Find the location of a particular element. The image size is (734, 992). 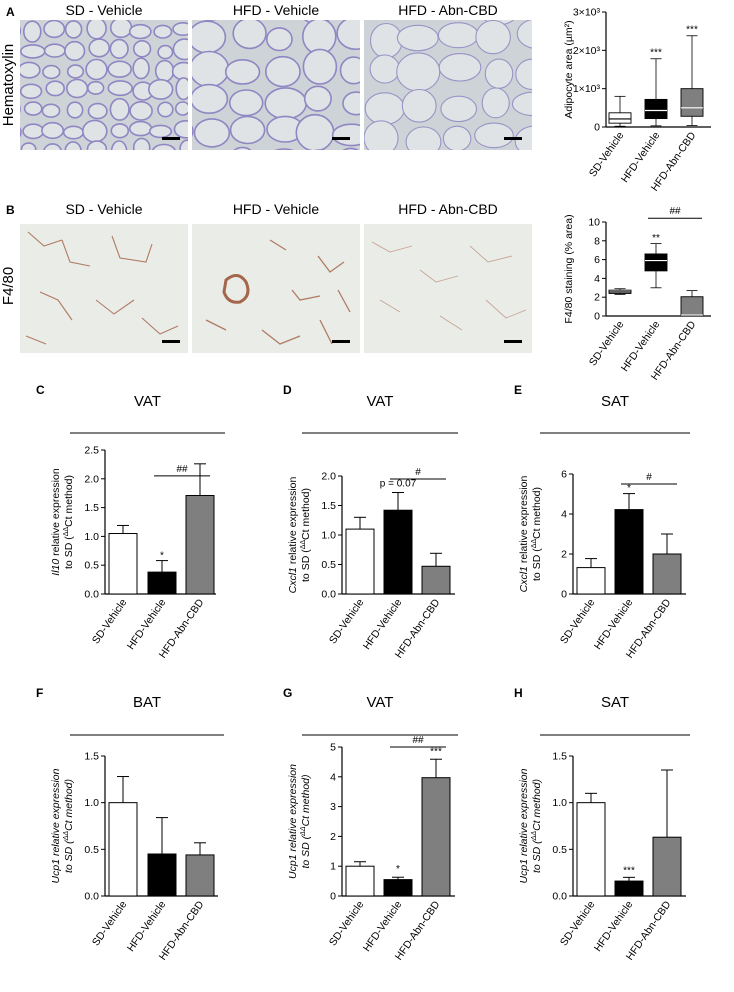

y-tick-label: 1.0 is located at coordinates (91, 803).